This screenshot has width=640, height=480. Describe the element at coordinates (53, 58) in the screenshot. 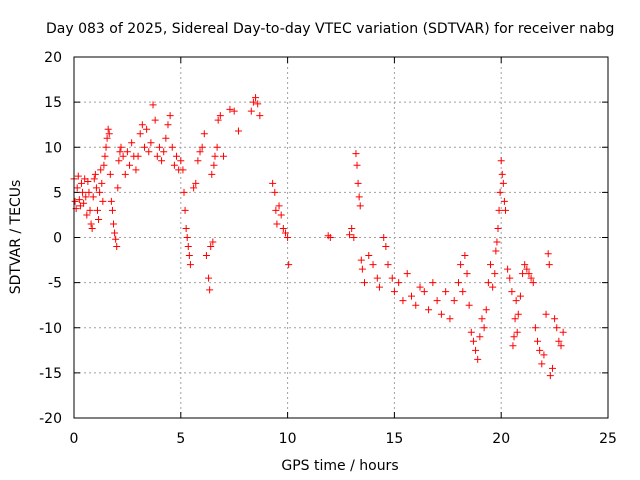

I see `y-tick-label: 20` at that location.